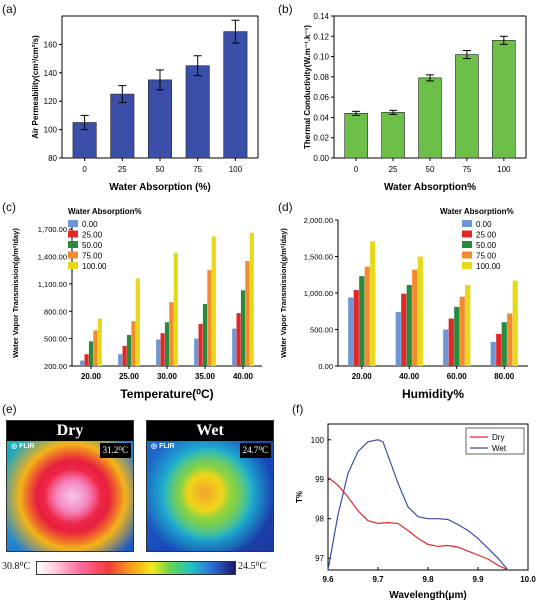  What do you see at coordinates (52, 158) in the screenshot?
I see `y-tick-label: 80` at bounding box center [52, 158].